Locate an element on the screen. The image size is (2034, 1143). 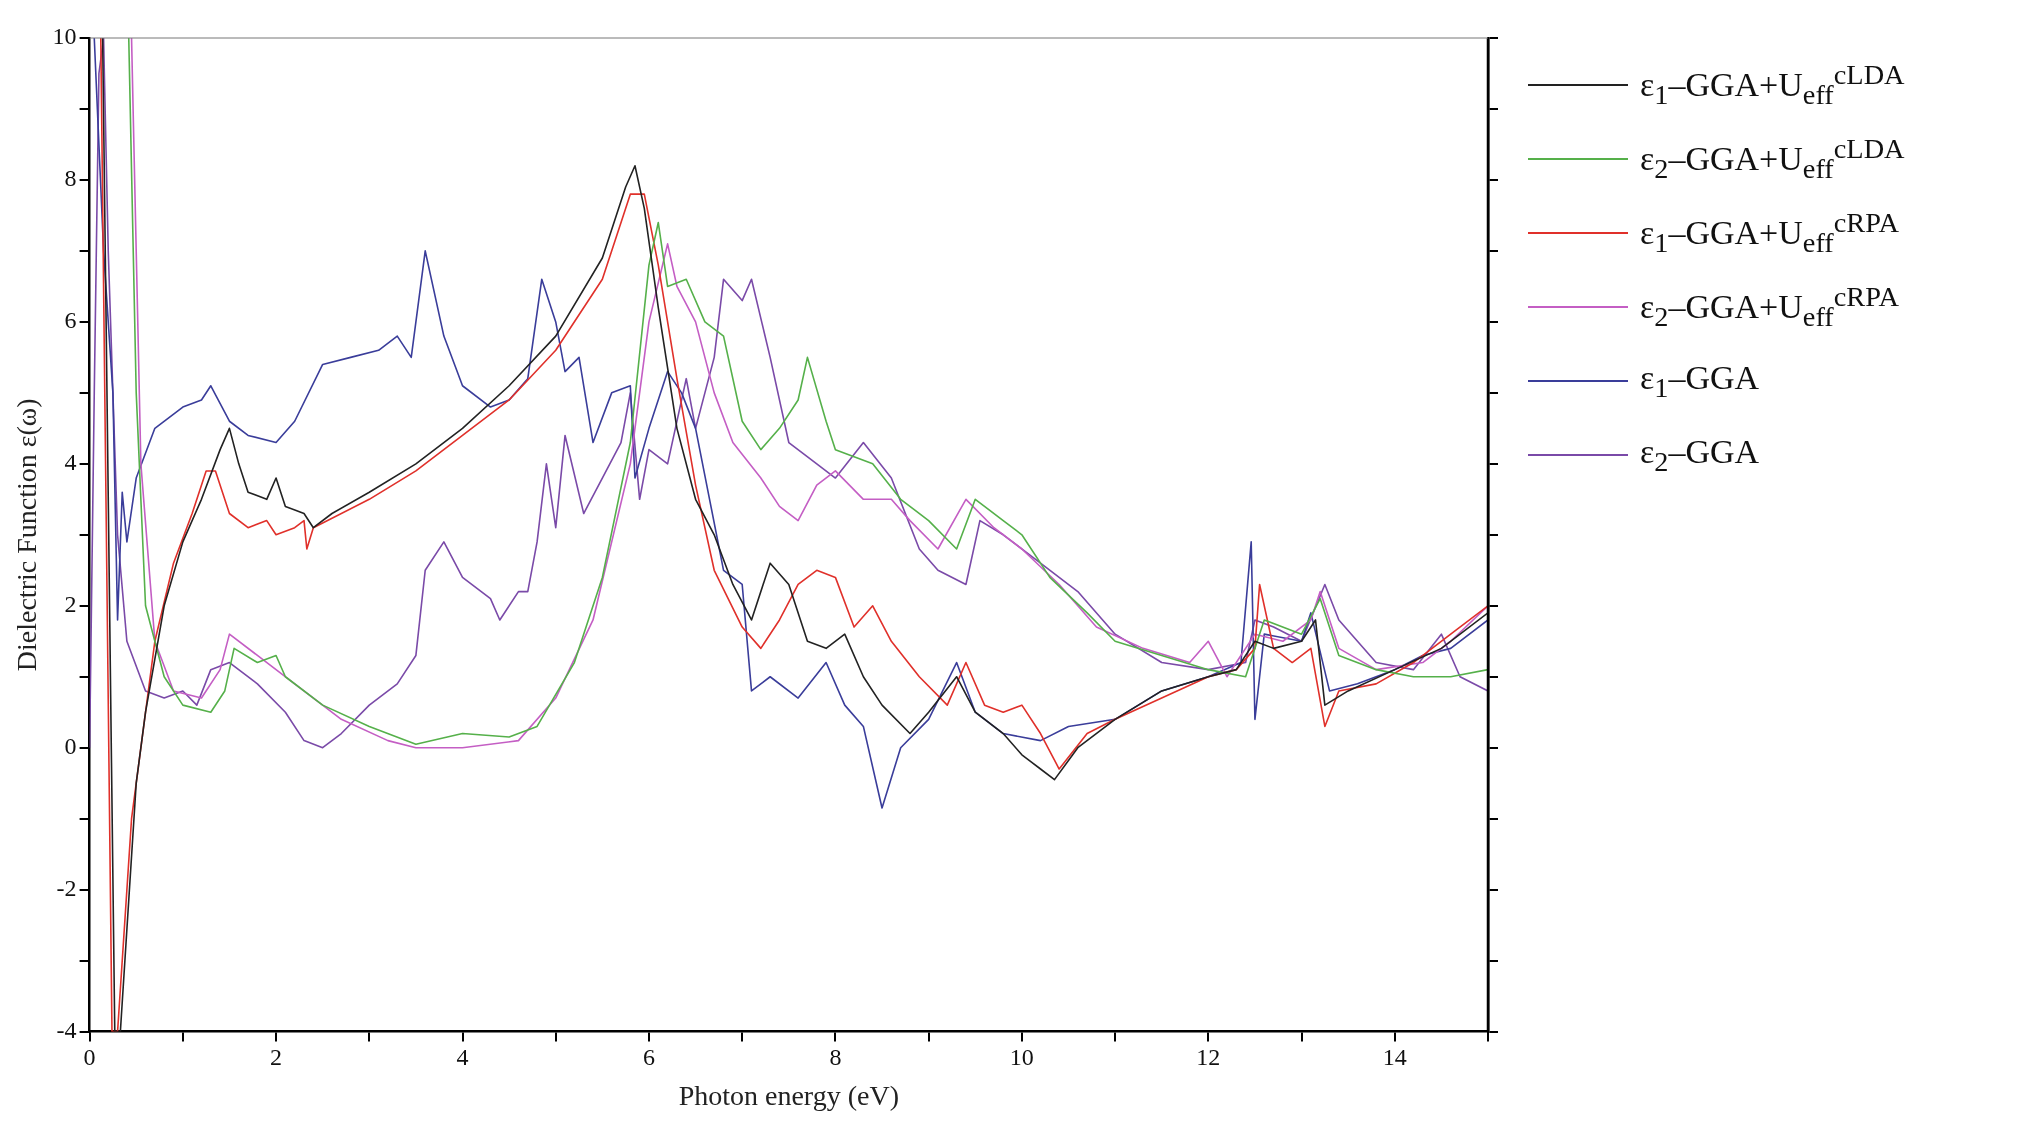
legend-label: ε$_{1}$–GGA is located at coordinates (1700, 381).